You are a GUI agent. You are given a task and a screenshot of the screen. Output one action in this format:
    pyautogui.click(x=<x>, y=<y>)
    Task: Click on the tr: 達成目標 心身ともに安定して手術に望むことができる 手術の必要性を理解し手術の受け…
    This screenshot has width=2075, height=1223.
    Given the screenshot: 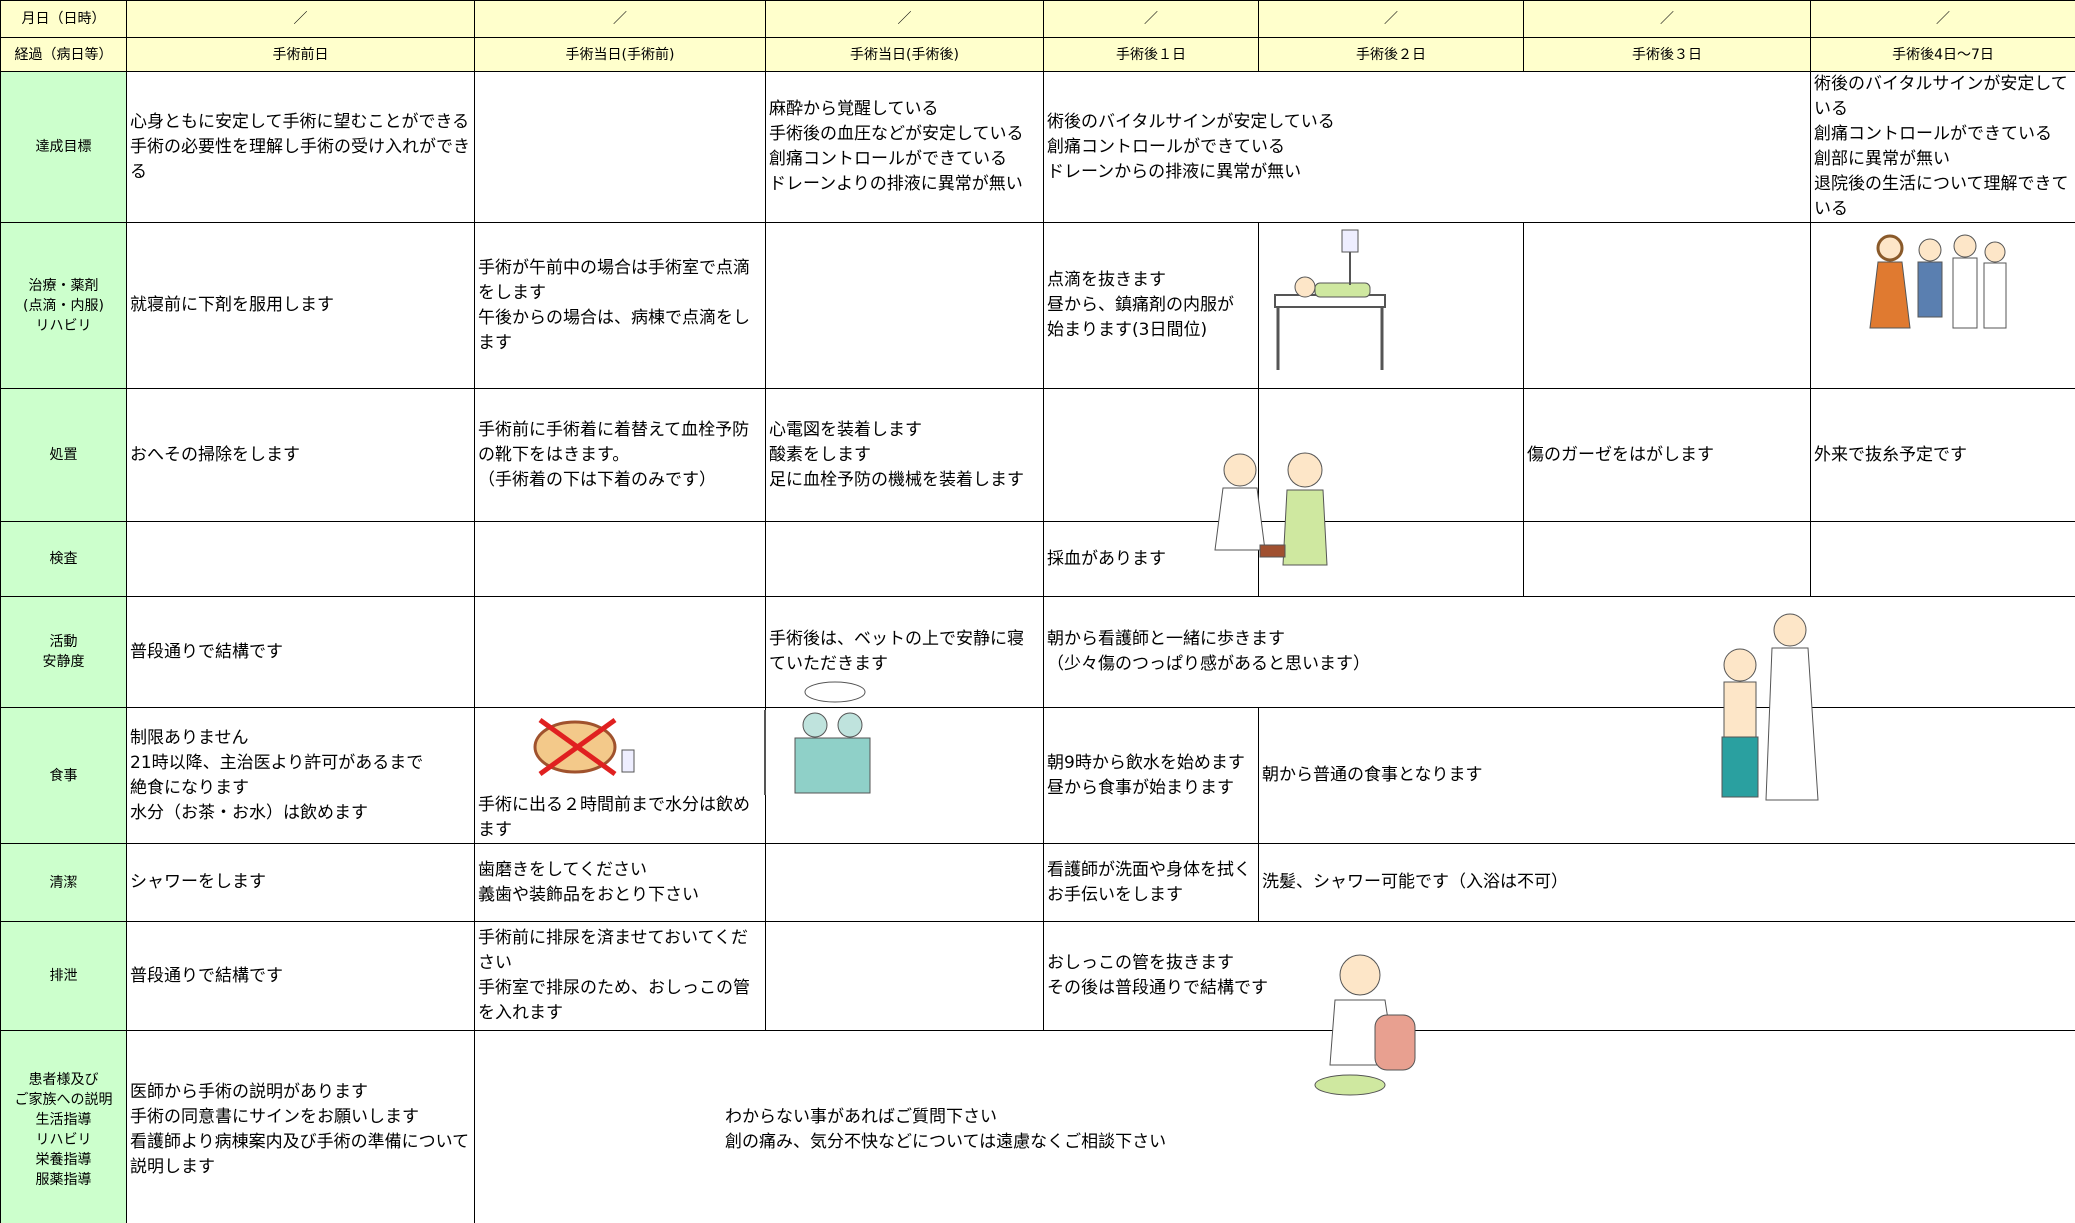 What is the action you would take?
    pyautogui.click(x=1037, y=147)
    